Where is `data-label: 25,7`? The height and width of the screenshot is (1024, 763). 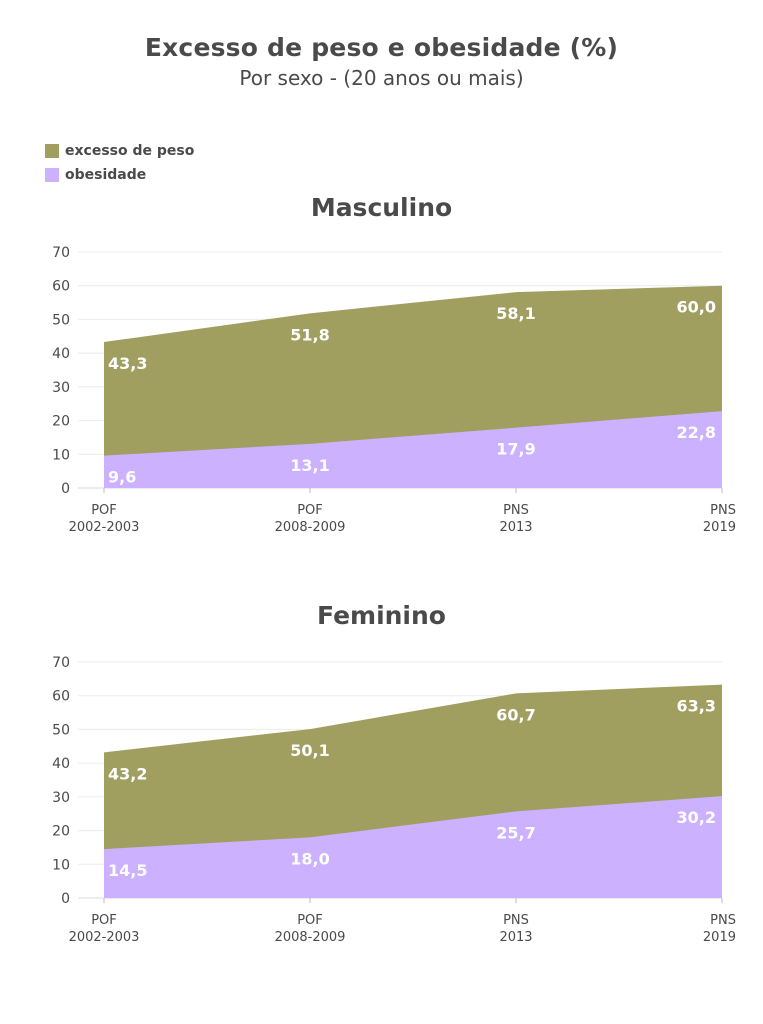 data-label: 25,7 is located at coordinates (515, 832).